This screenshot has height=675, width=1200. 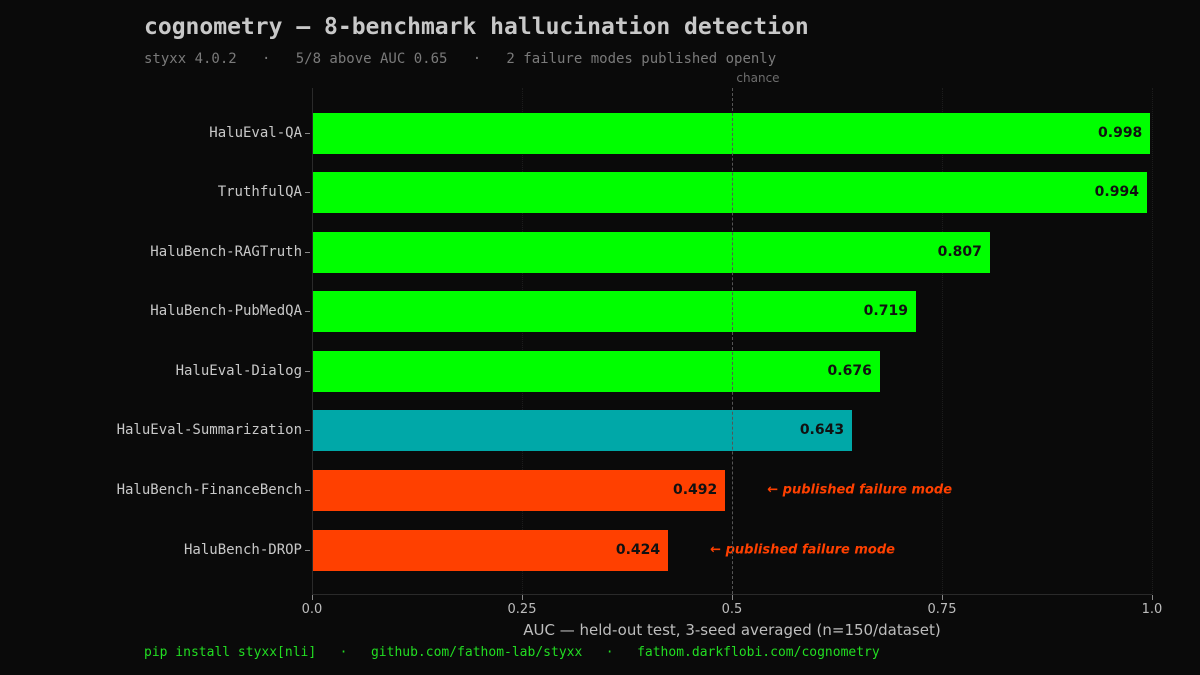 I want to click on y-tick-label: HaluBench-RAGTruth, so click(x=226, y=252).